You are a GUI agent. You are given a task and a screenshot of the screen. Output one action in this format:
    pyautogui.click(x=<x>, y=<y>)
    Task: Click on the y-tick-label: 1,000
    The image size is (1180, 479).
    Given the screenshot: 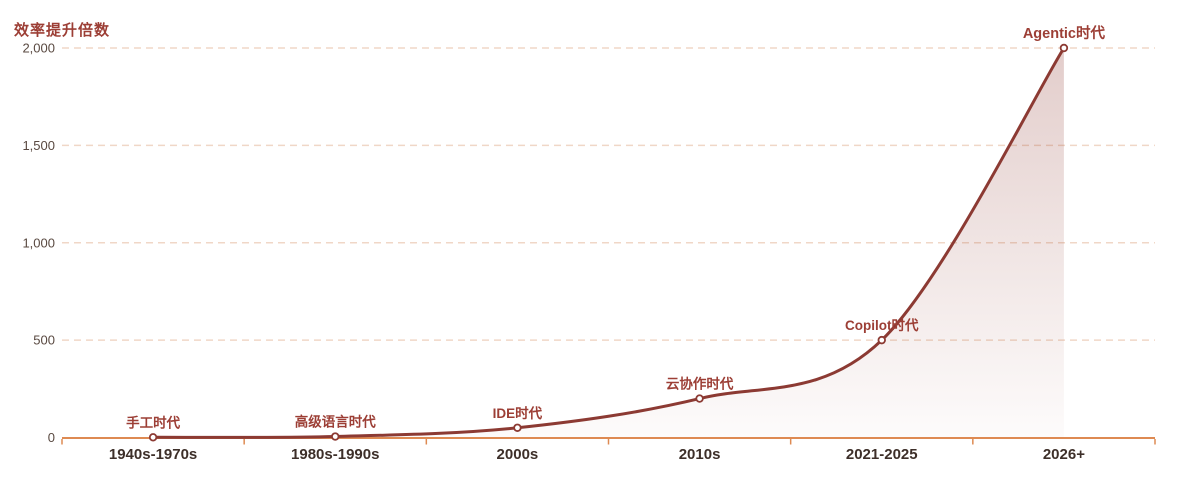 What is the action you would take?
    pyautogui.click(x=38, y=242)
    